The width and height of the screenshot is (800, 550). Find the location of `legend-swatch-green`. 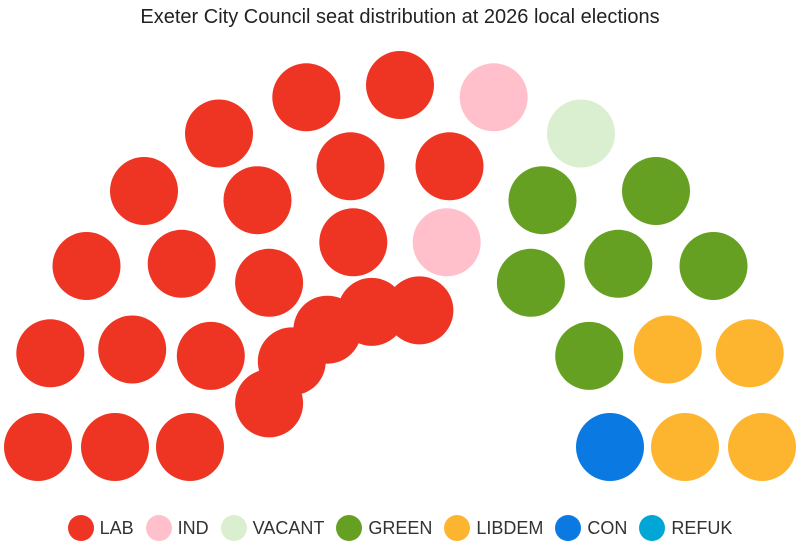

legend-swatch-green is located at coordinates (349, 528).